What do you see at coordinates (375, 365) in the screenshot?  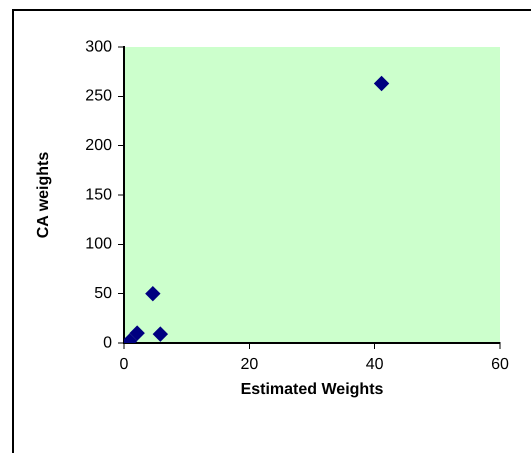 I see `x-tick-label: 40` at bounding box center [375, 365].